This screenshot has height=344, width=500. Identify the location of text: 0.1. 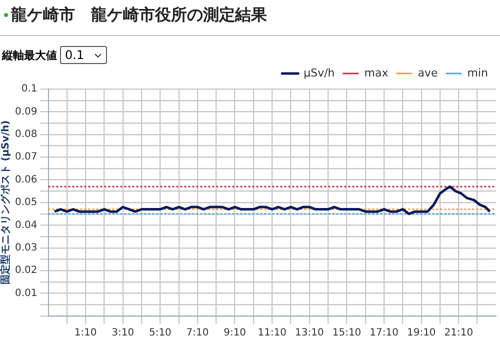
(74, 55).